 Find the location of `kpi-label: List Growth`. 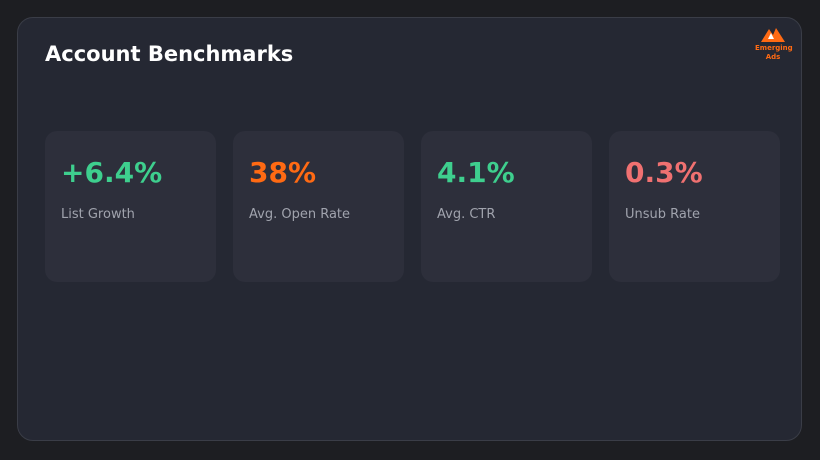

kpi-label: List Growth is located at coordinates (98, 214).